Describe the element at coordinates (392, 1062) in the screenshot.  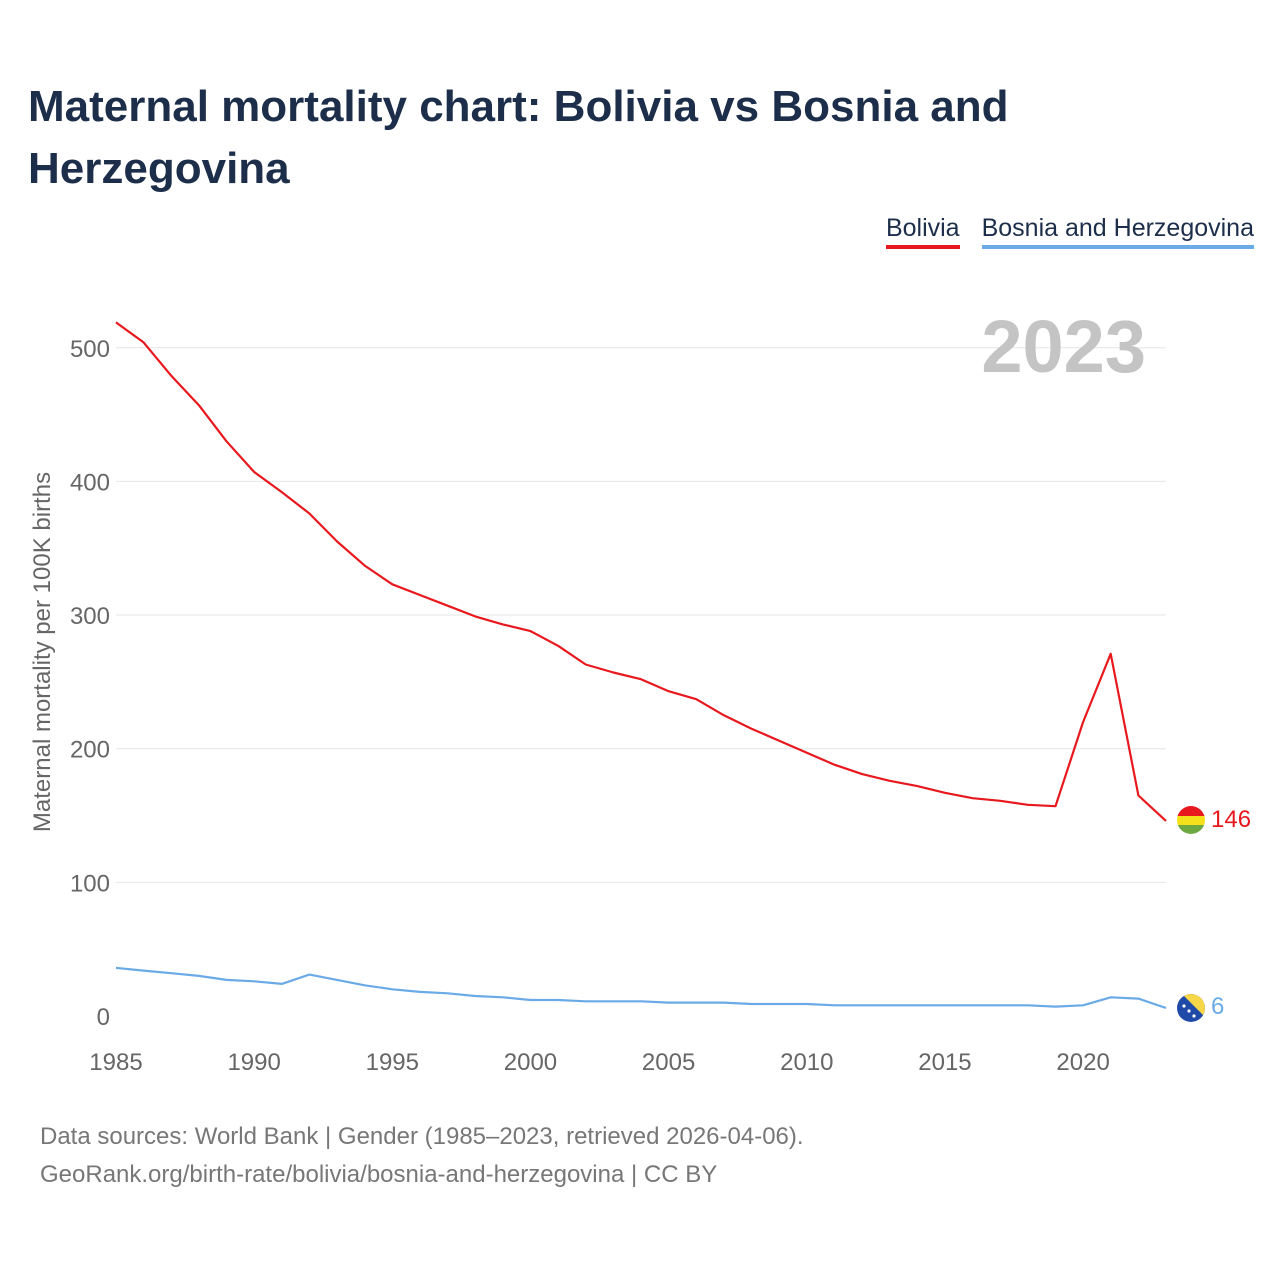
I see `x-tick-label: 1995` at that location.